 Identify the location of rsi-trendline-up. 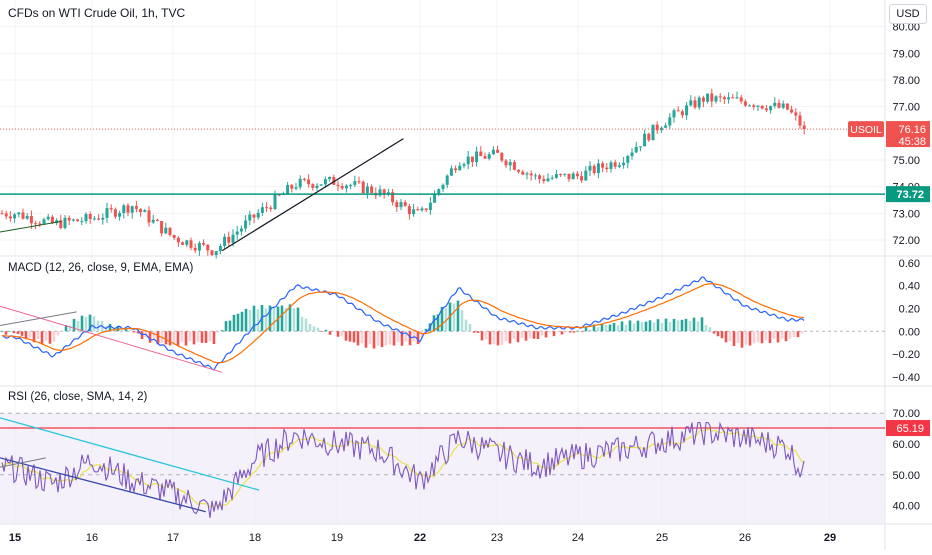
(103, 485).